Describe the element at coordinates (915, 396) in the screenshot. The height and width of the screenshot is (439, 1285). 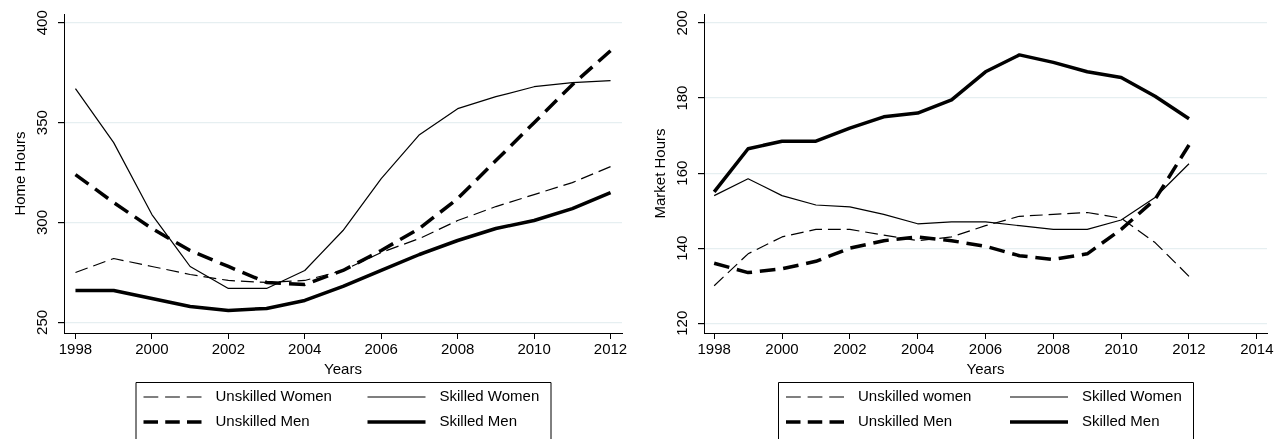
I see `legend-label: Unskilled women` at that location.